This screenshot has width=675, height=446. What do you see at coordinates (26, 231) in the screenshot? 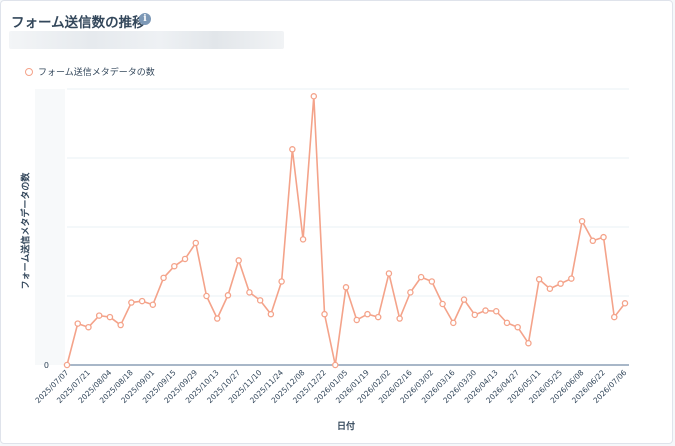
I see `y-axis-label: フォーム送信メタデータの数` at bounding box center [26, 231].